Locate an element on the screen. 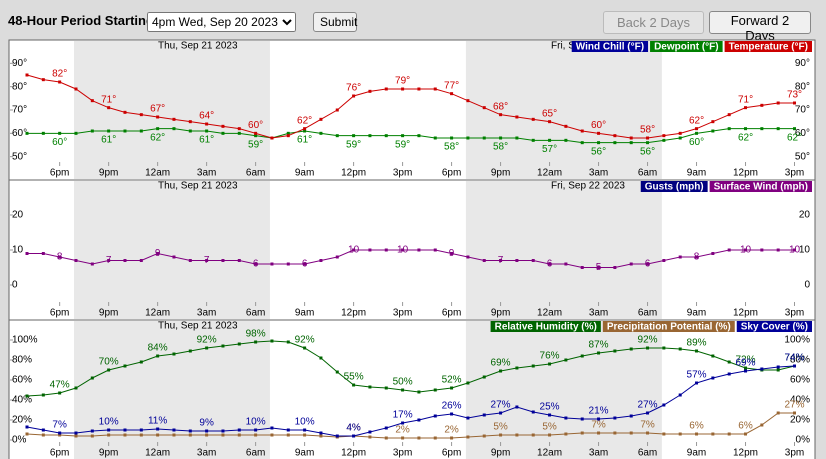  y-tick-label-right: 80% is located at coordinates (800, 360).